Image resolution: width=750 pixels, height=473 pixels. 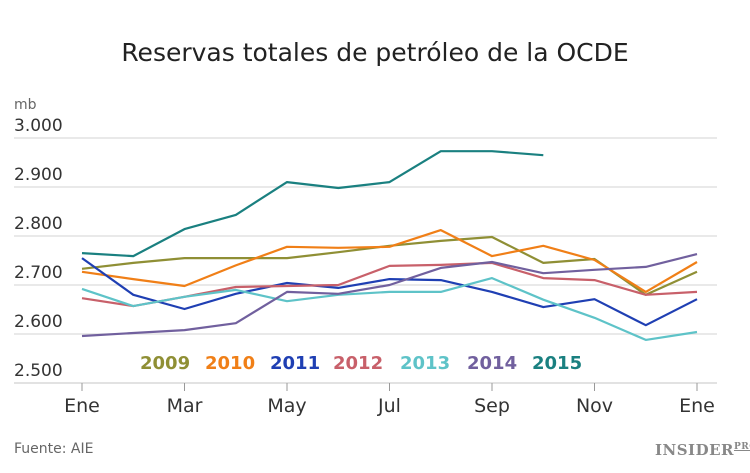 I want to click on x-tick-label: Sep, so click(x=492, y=406).